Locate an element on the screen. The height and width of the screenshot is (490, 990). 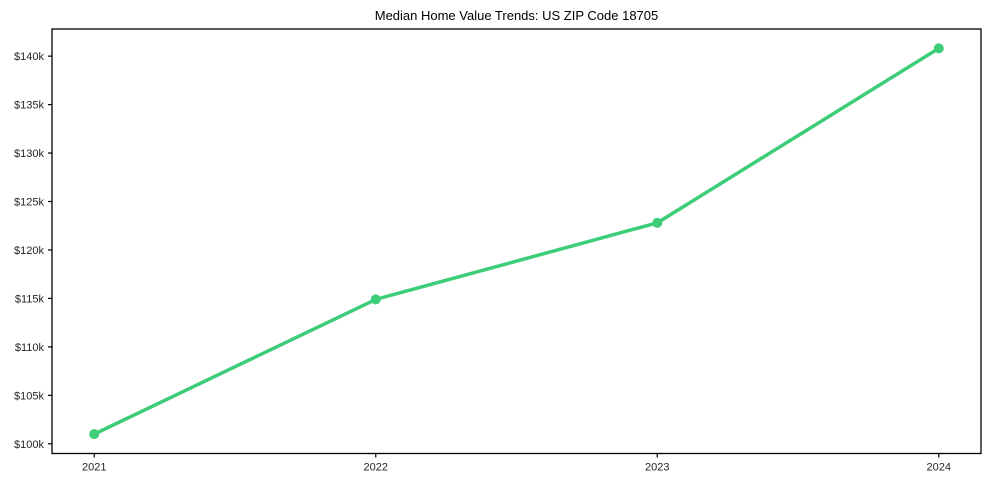
x-tick-label: 2024 is located at coordinates (939, 468).